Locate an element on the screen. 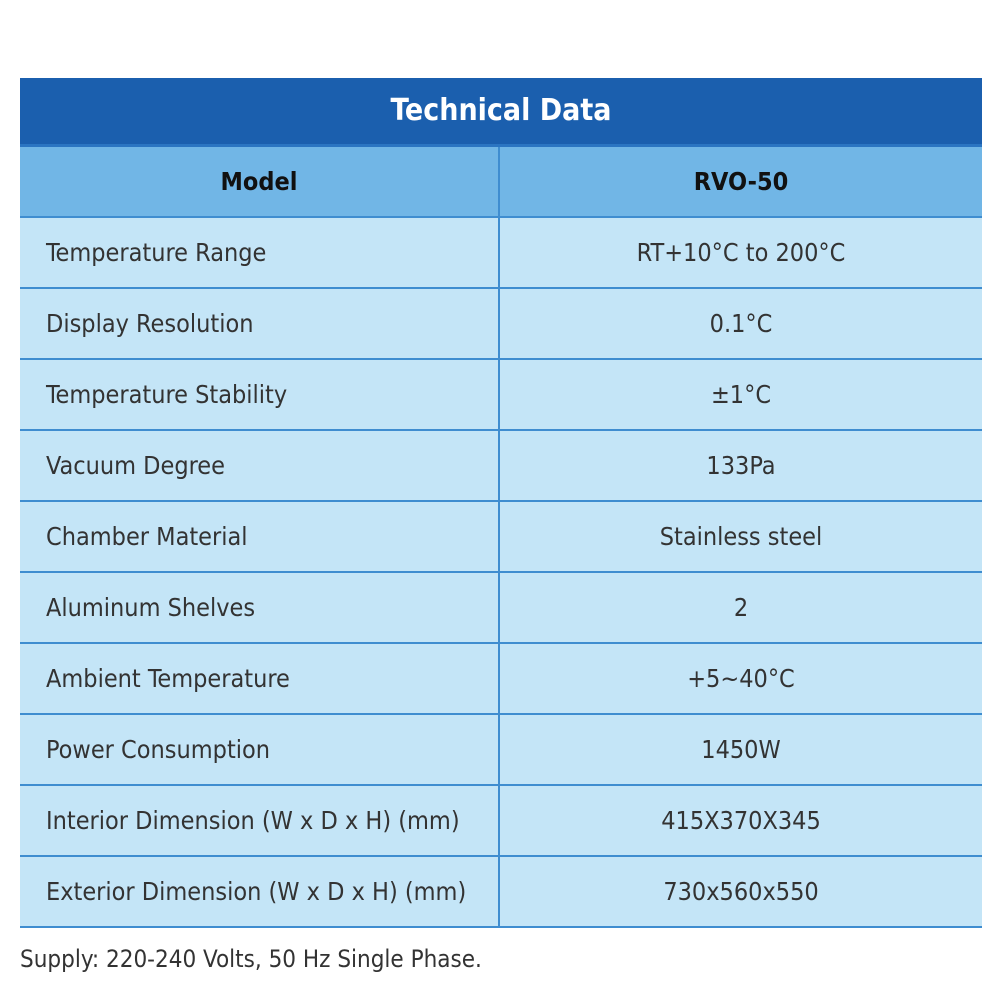 The height and width of the screenshot is (1000, 1000). table-row: Aluminum Shelves 2 is located at coordinates (501, 608).